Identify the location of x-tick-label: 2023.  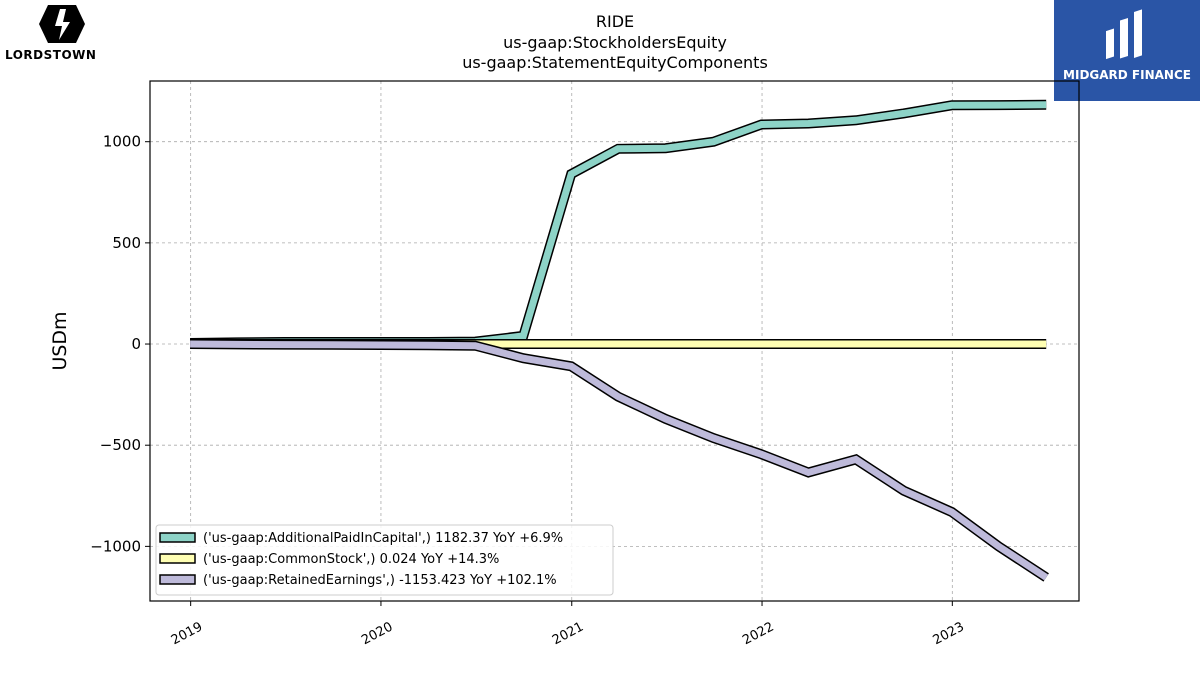
(949, 634).